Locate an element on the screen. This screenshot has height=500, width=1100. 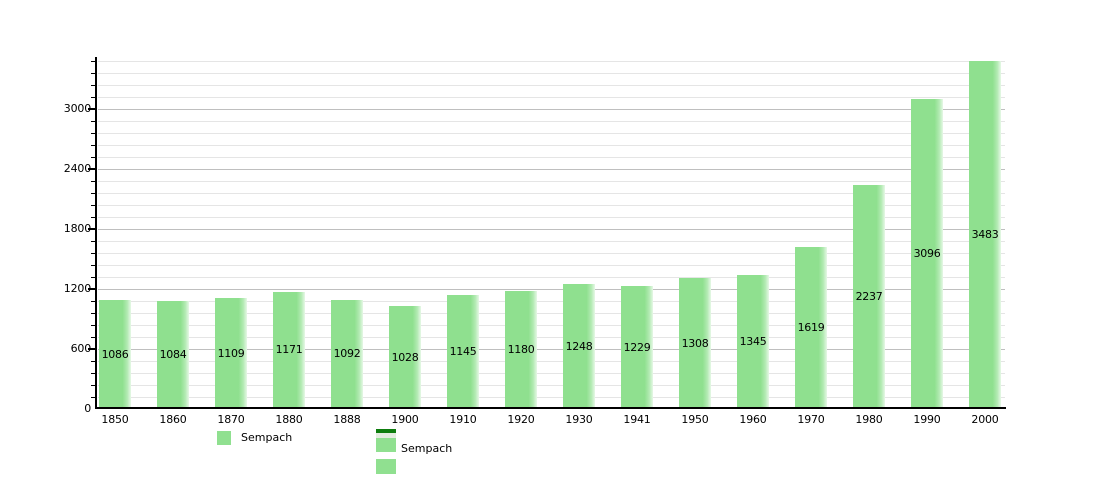
bar-value-label: 1086 is located at coordinates (115, 354).